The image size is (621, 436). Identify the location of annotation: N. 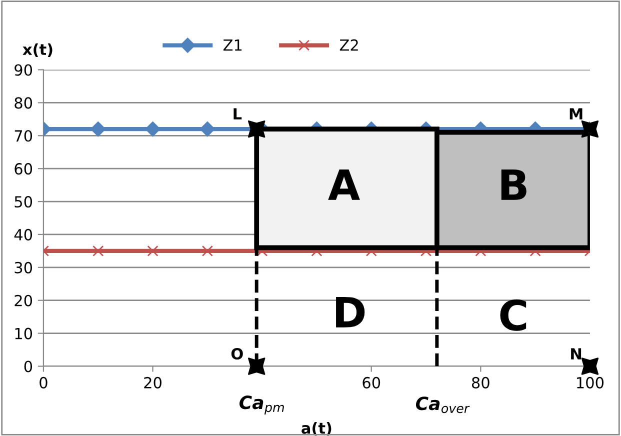
(576, 354).